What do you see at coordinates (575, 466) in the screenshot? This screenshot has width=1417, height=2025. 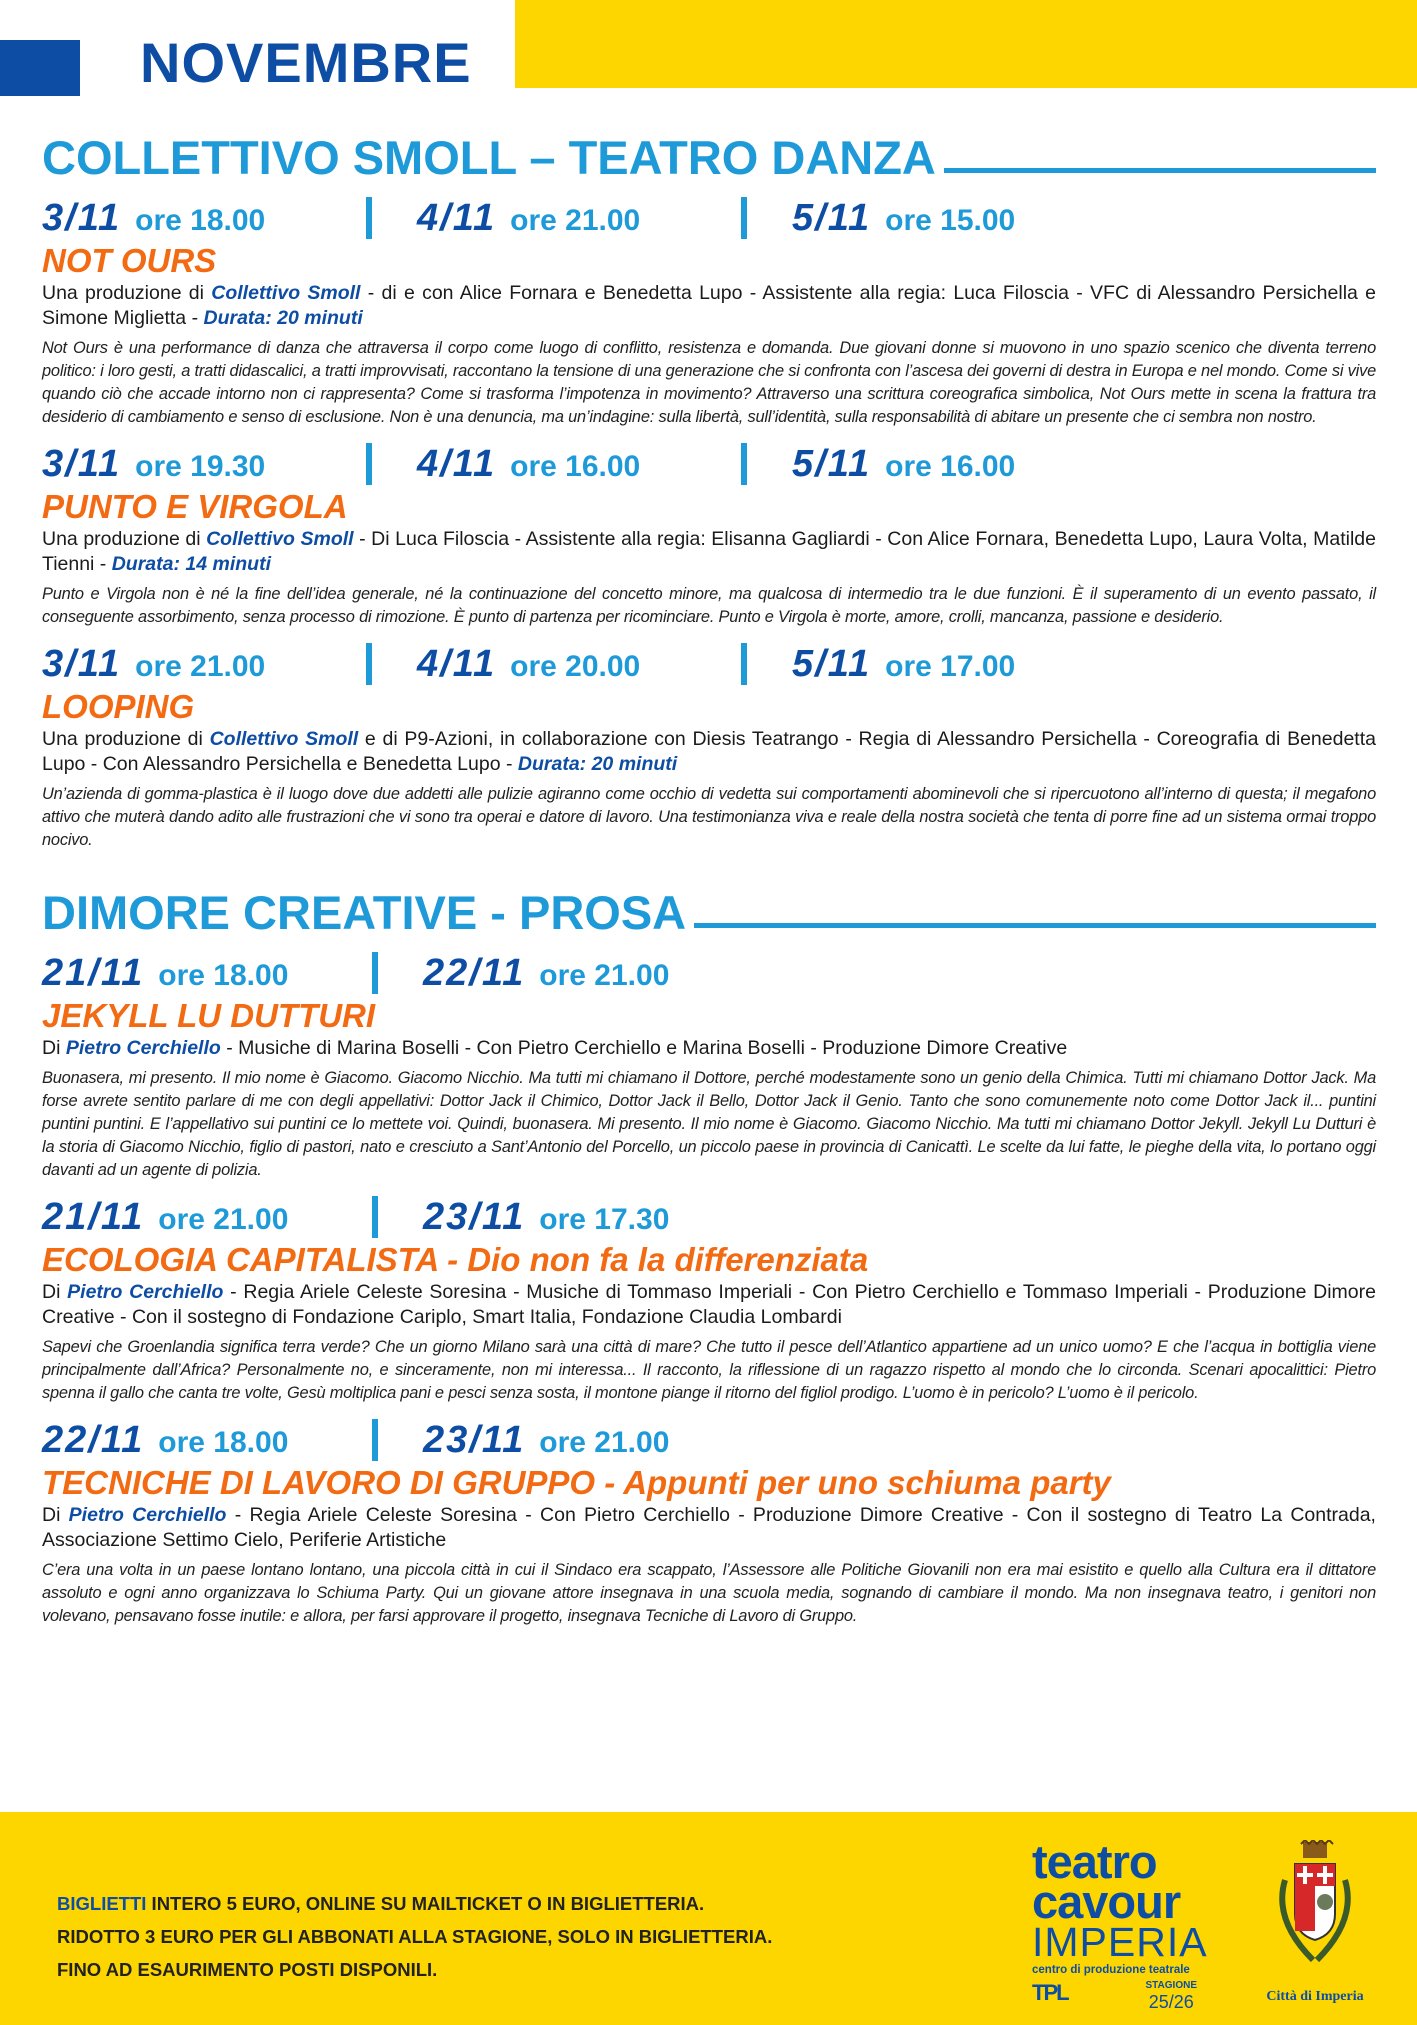 I see `time: ore 16.00` at bounding box center [575, 466].